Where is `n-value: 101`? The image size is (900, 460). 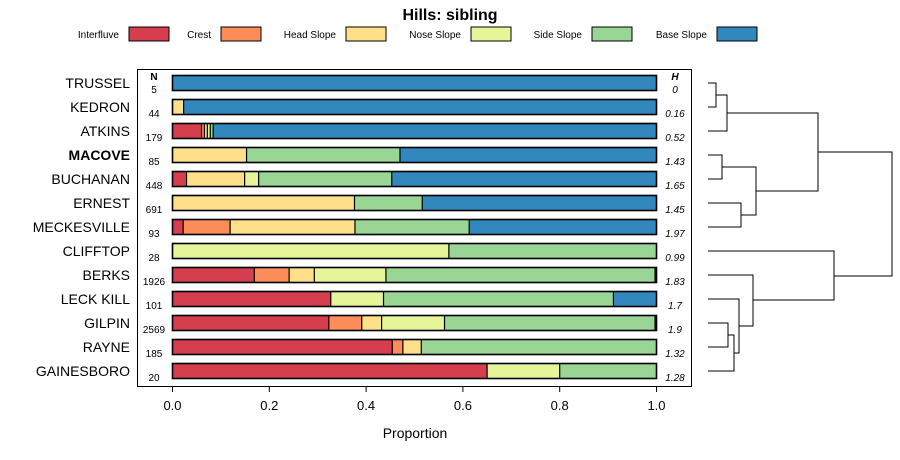 n-value: 101 is located at coordinates (154, 306).